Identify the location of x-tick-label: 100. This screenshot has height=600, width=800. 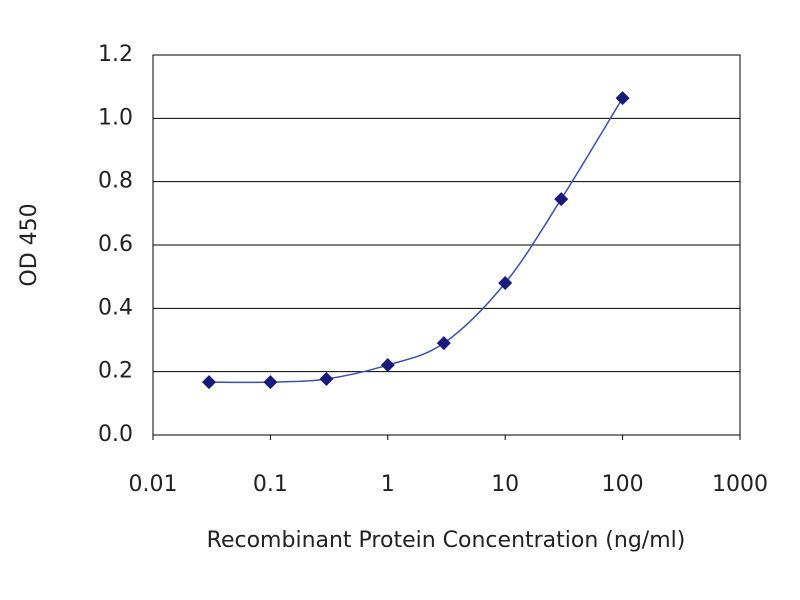
(623, 484).